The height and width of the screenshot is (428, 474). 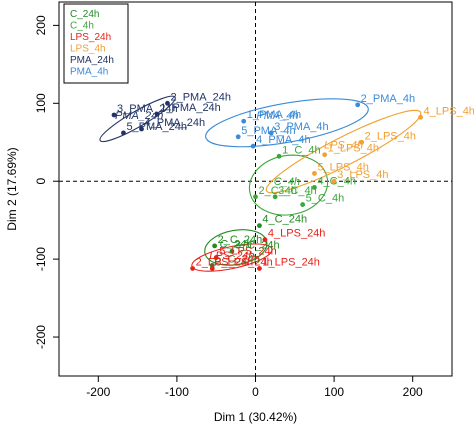 What do you see at coordinates (325, 155) in the screenshot?
I see `point-1-lps-4h` at bounding box center [325, 155].